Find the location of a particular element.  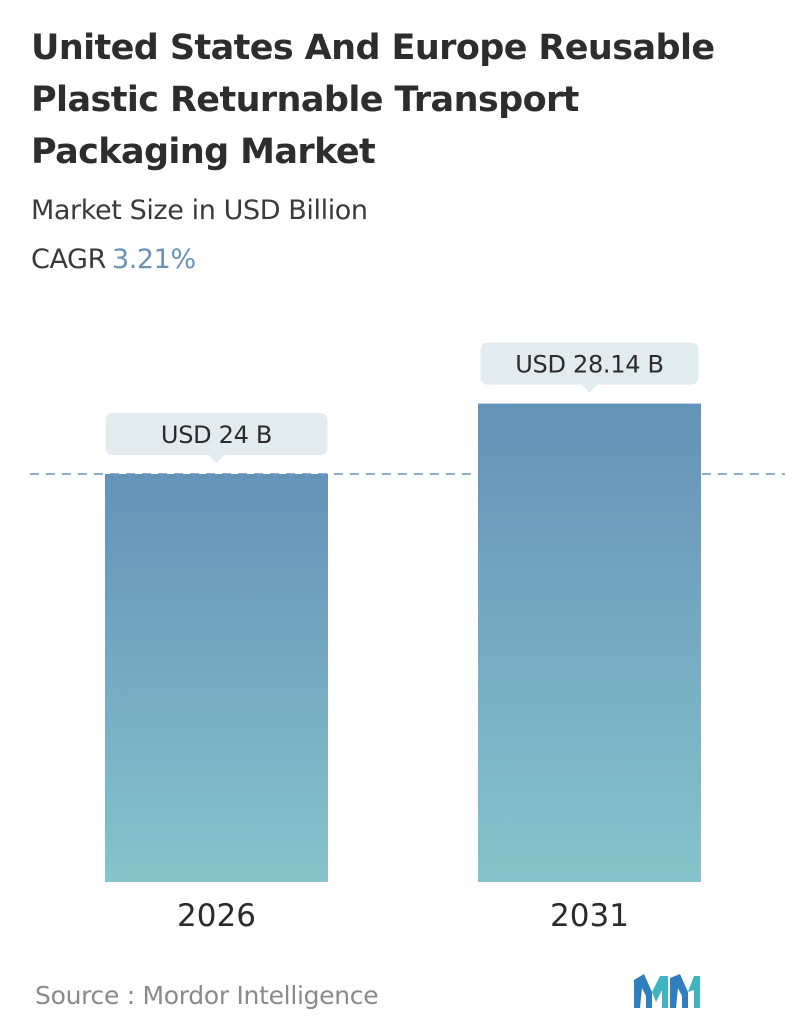

bar-2026 is located at coordinates (216, 678).